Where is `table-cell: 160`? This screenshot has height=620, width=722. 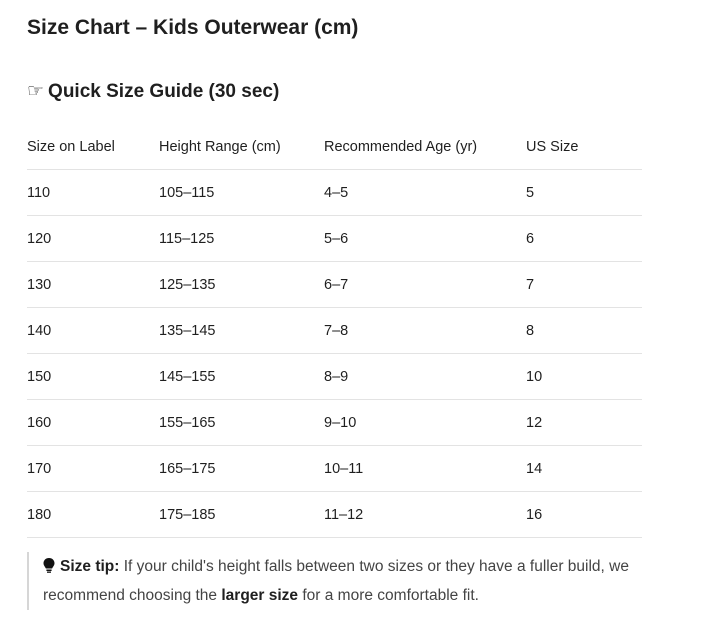 table-cell: 160 is located at coordinates (93, 422).